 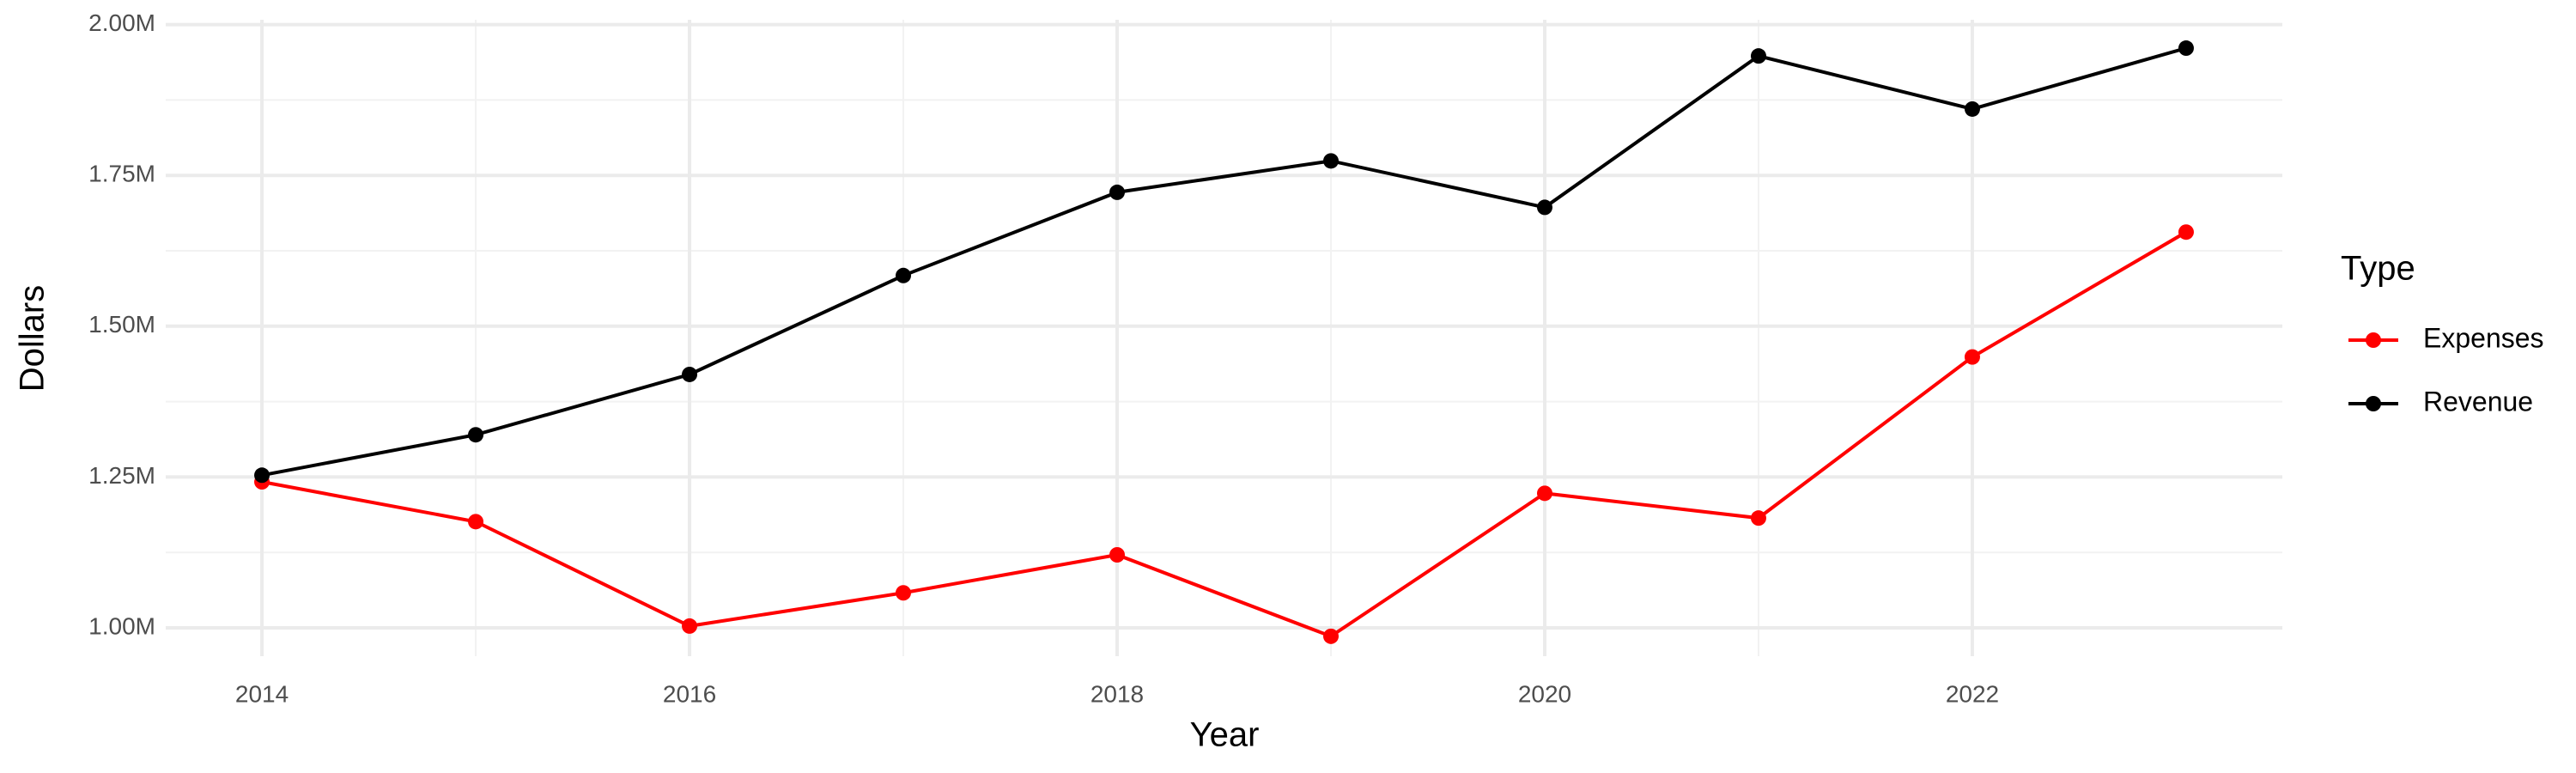 I want to click on x-tick-label: 2016, so click(x=689, y=693).